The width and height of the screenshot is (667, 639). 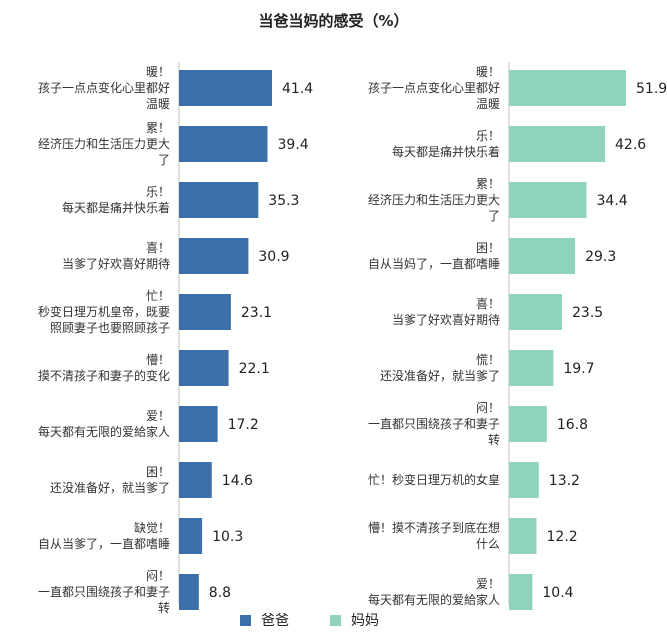 What do you see at coordinates (220, 593) in the screenshot?
I see `value-label-dad-10: 8.8` at bounding box center [220, 593].